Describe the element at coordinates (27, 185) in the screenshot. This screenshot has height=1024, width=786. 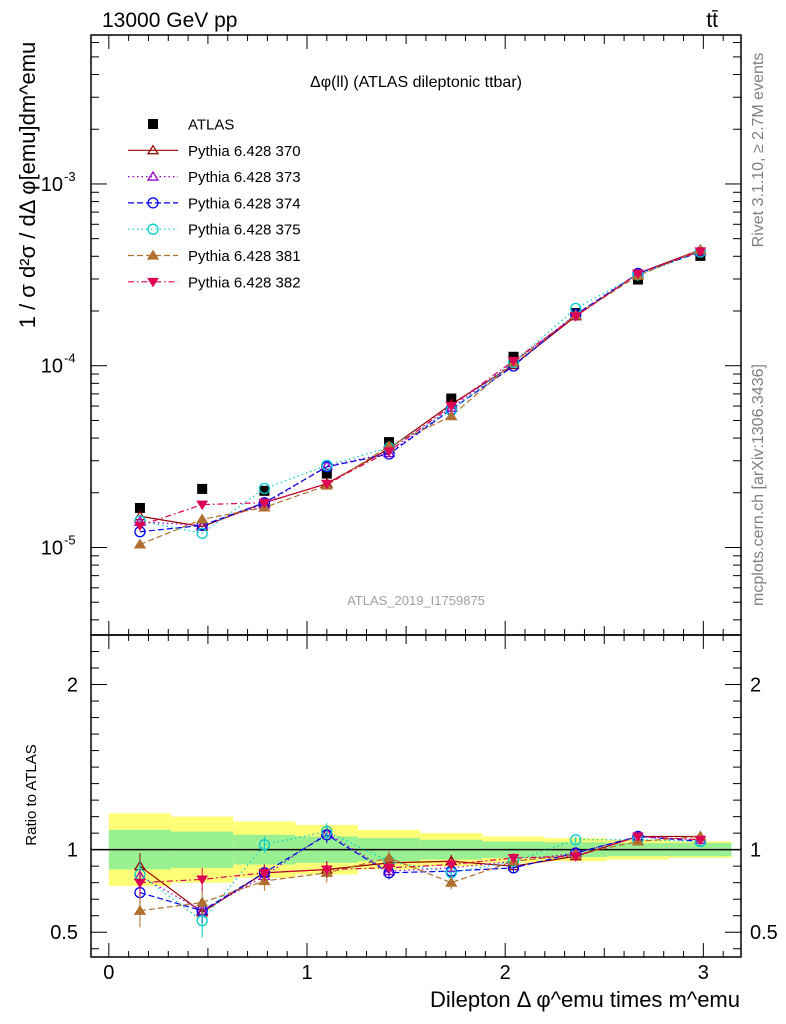
I see `main-y-axis-label: 1 / σ d²σ / dΔ φ[emu]dm^emu` at that location.